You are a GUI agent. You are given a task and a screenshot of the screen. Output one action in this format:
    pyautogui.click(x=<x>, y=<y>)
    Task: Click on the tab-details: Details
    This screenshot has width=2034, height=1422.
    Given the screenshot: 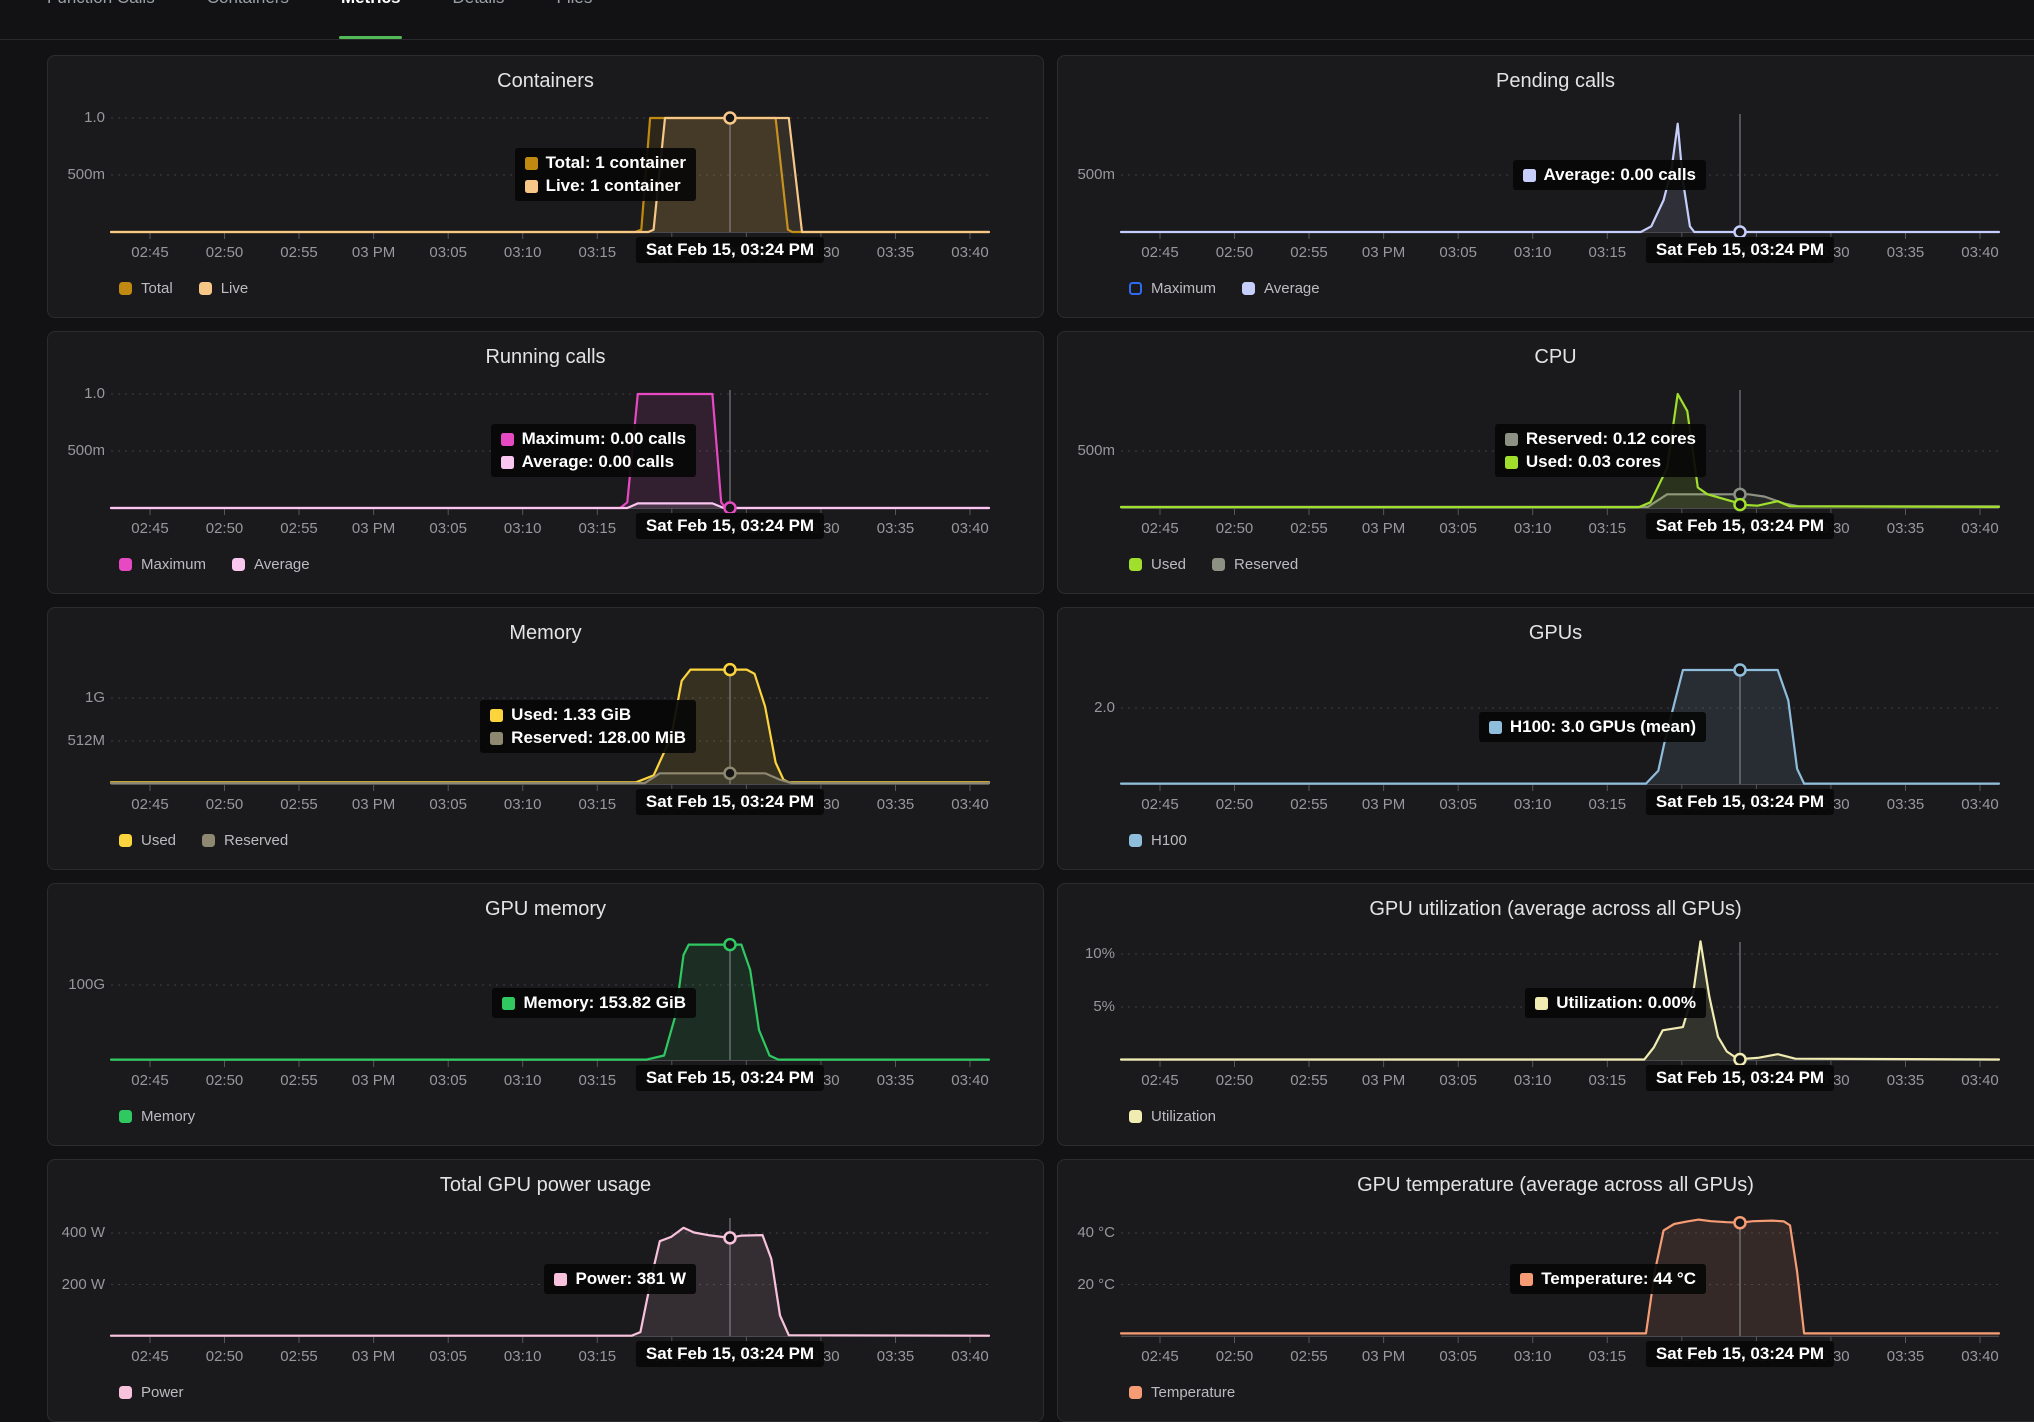 What is the action you would take?
    pyautogui.click(x=478, y=19)
    